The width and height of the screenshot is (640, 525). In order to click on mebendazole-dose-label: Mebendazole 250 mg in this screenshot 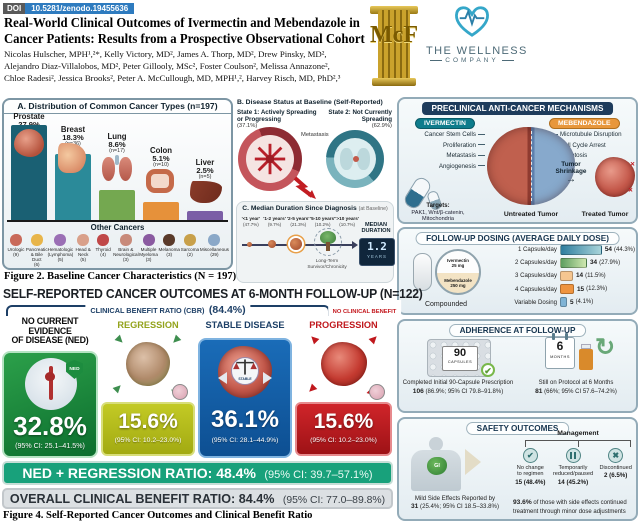, I will do `click(458, 283)`.